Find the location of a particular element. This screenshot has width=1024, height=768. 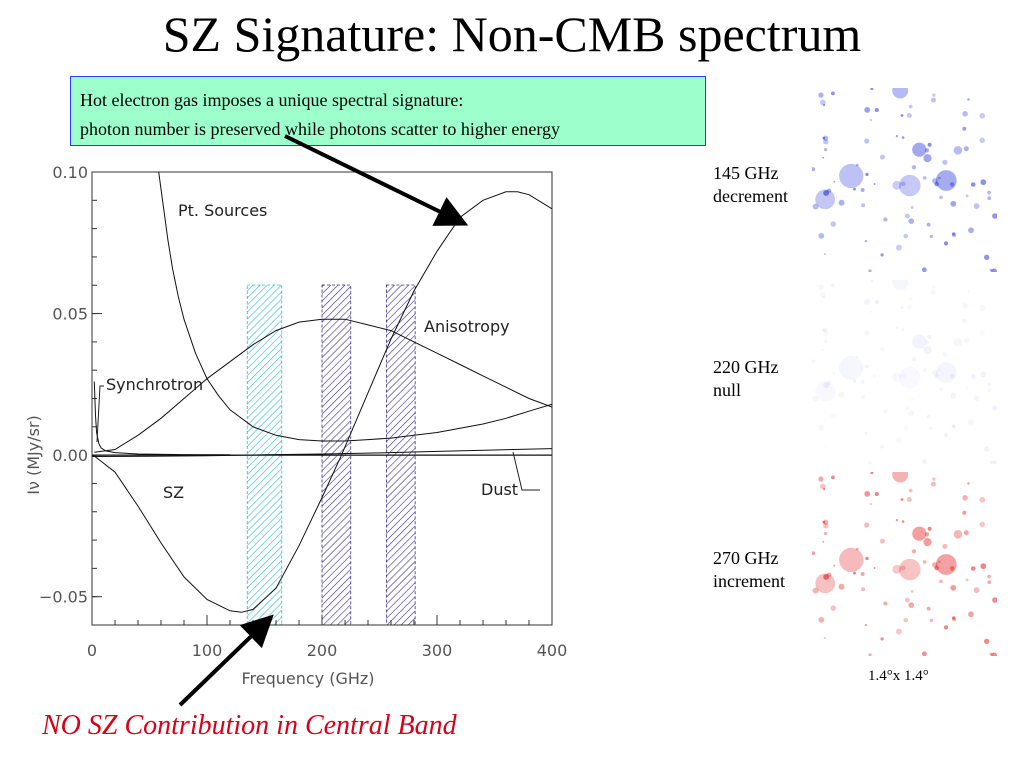

x-axis-label: Frequency (GHz) is located at coordinates (307, 678).